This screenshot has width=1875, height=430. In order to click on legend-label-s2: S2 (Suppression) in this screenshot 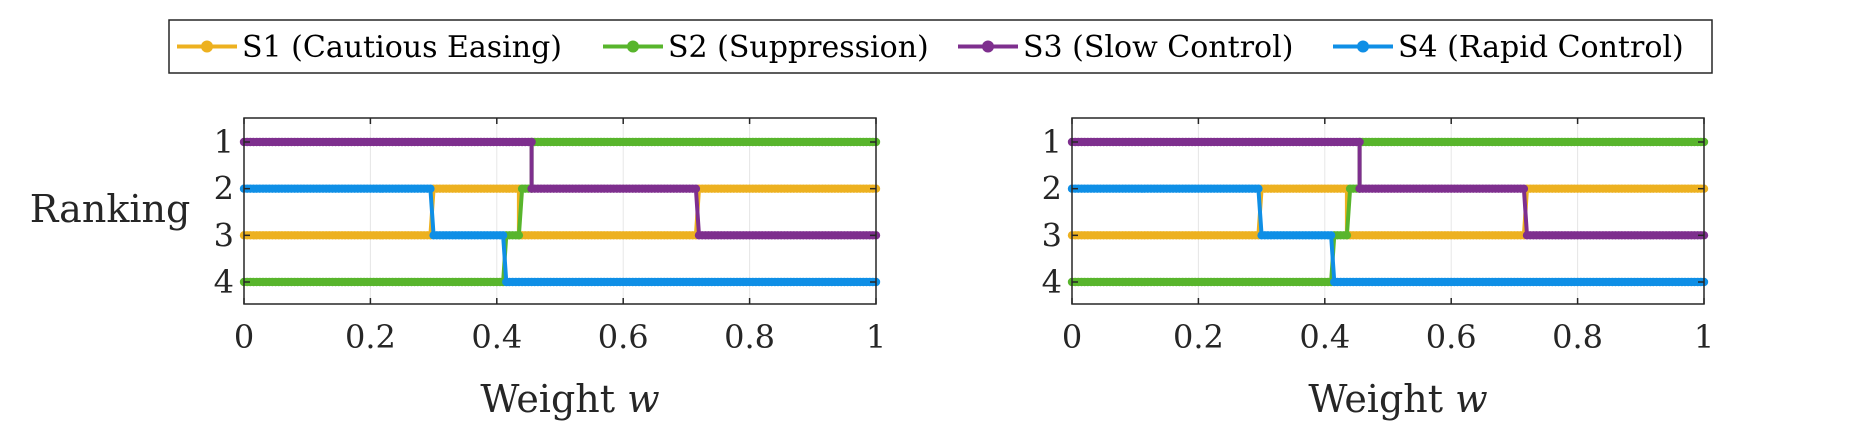, I will do `click(798, 47)`.